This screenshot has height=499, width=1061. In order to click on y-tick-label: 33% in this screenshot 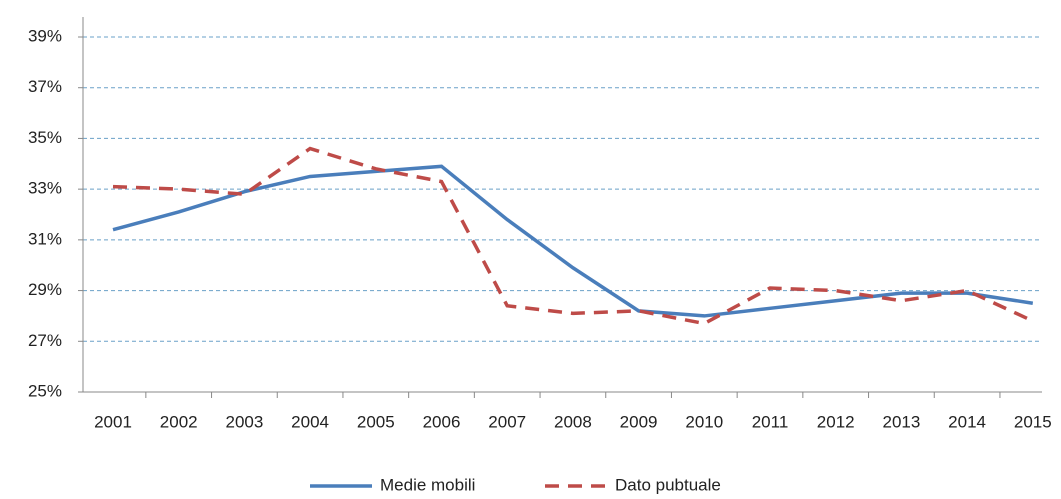, I will do `click(45, 188)`.